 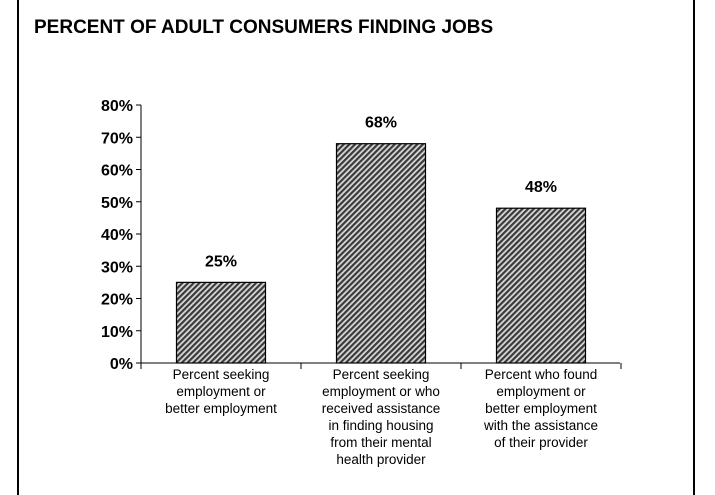 I want to click on category-label-line: health provider, so click(x=381, y=459).